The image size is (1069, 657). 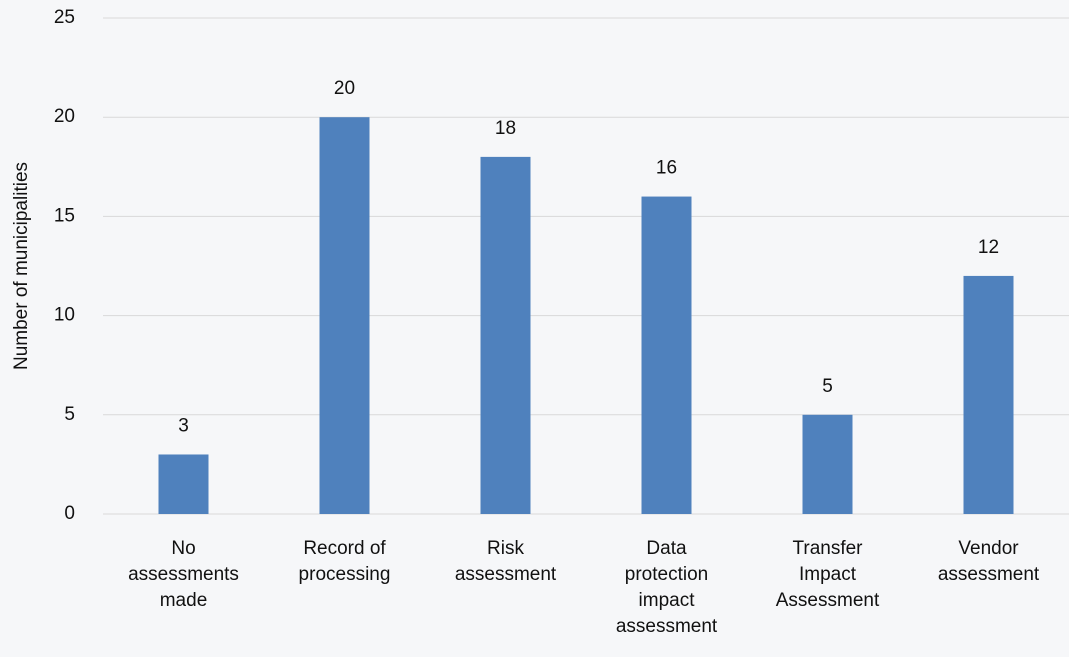 I want to click on x-tick-label: Transfer Impact Assessment, so click(x=827, y=574).